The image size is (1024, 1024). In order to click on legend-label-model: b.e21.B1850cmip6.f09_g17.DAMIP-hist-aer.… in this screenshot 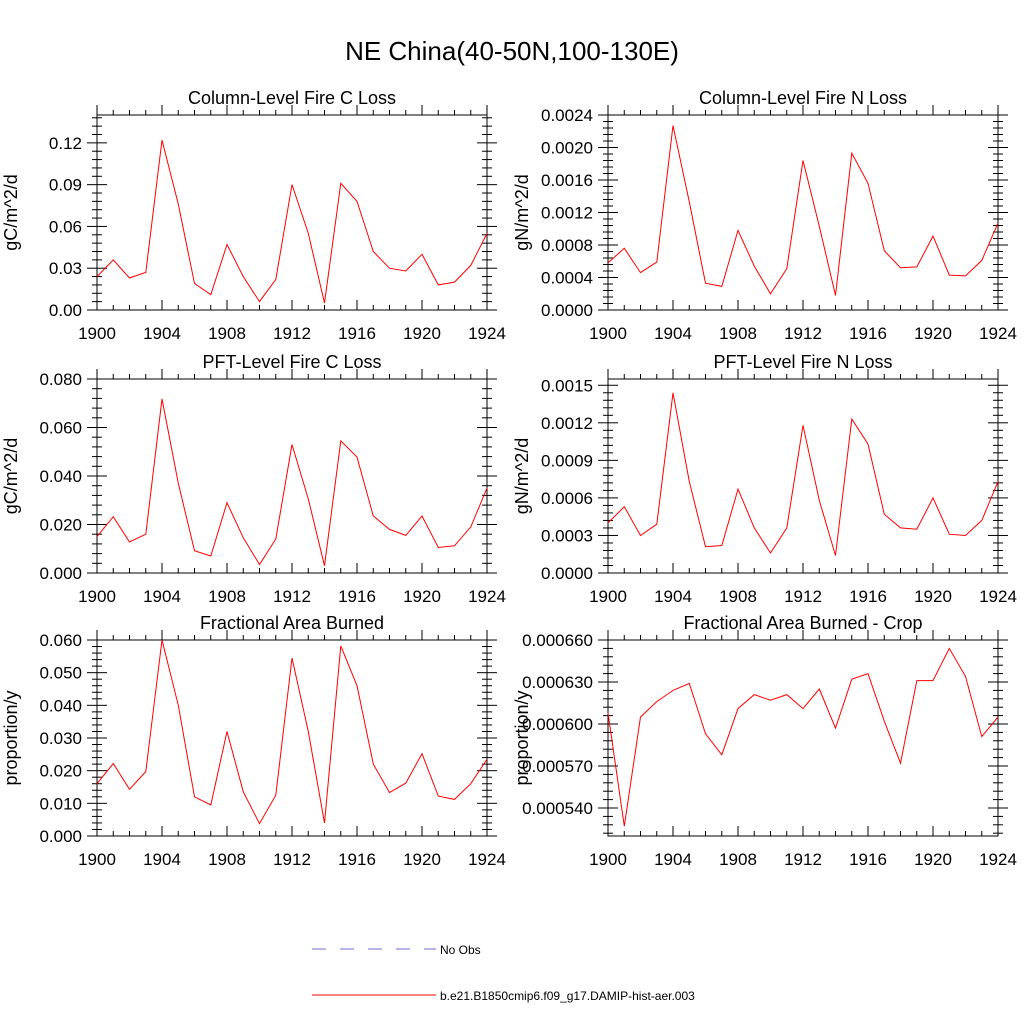, I will do `click(567, 996)`.